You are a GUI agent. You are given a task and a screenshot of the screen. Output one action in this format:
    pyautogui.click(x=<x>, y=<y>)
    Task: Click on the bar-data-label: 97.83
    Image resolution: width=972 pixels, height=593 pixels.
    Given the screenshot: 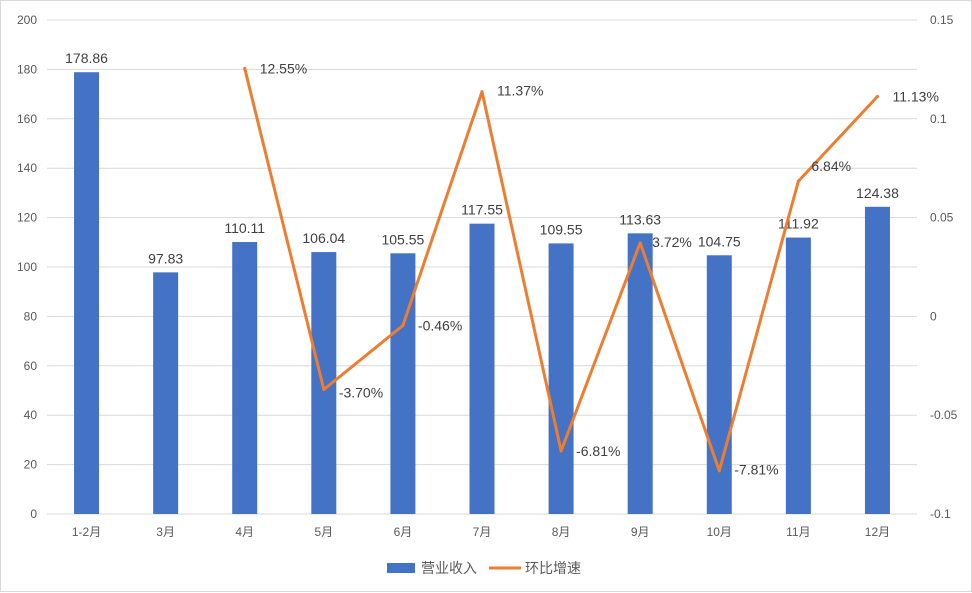 What is the action you would take?
    pyautogui.click(x=165, y=258)
    